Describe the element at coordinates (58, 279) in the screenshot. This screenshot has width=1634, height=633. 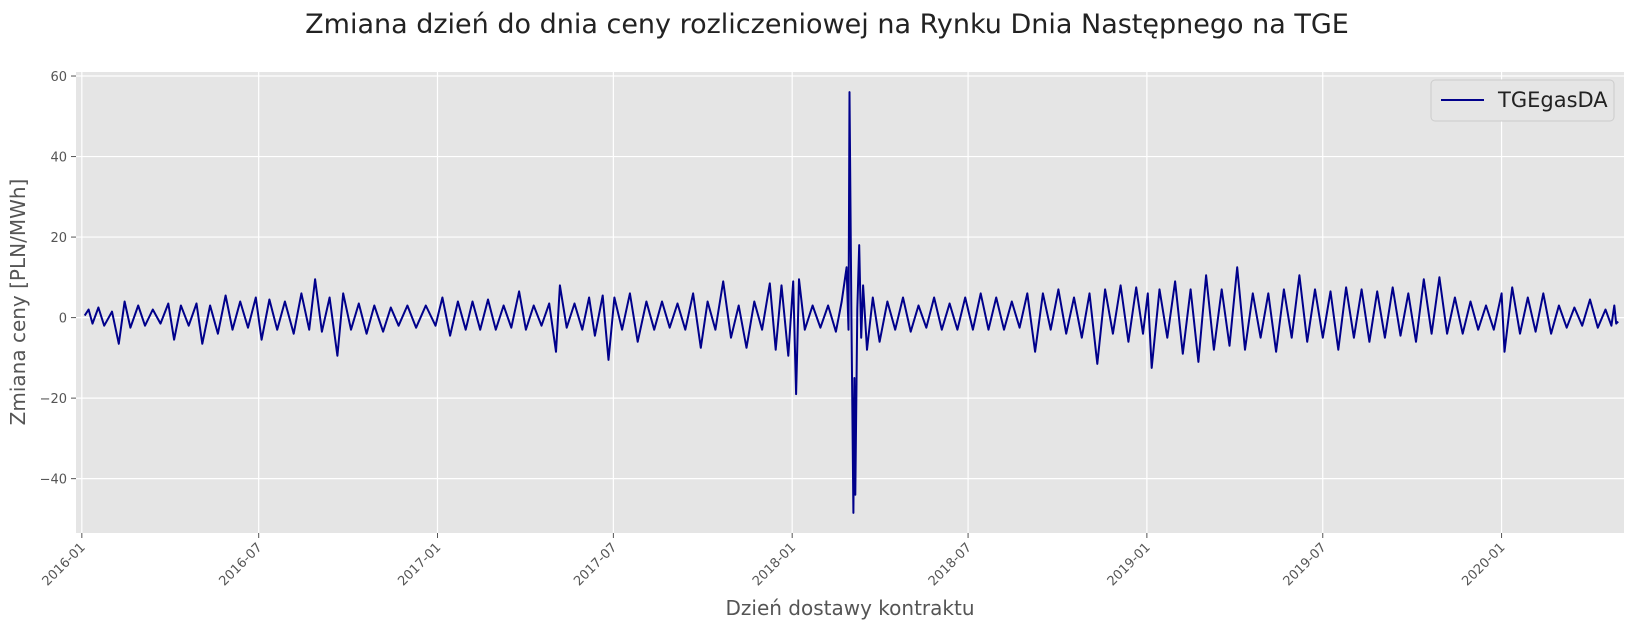
I see `y-axis-ticks: −40 −20 0 20 40 60` at that location.